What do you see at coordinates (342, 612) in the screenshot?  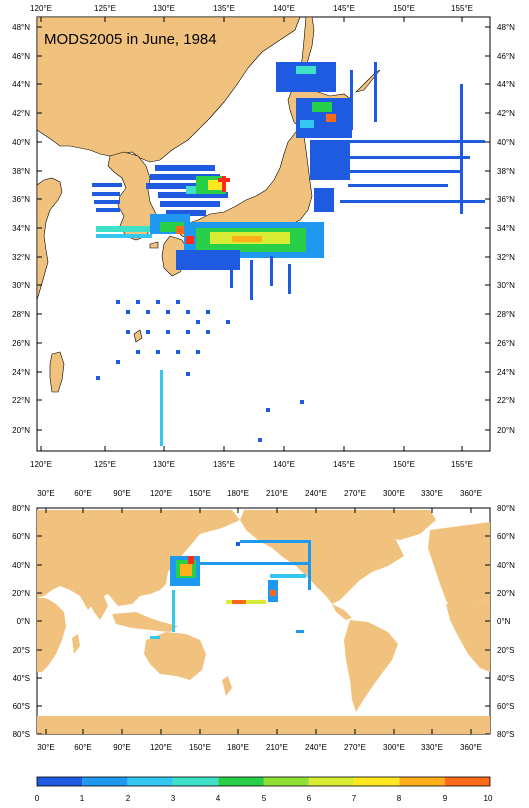 I see `land-central-america` at bounding box center [342, 612].